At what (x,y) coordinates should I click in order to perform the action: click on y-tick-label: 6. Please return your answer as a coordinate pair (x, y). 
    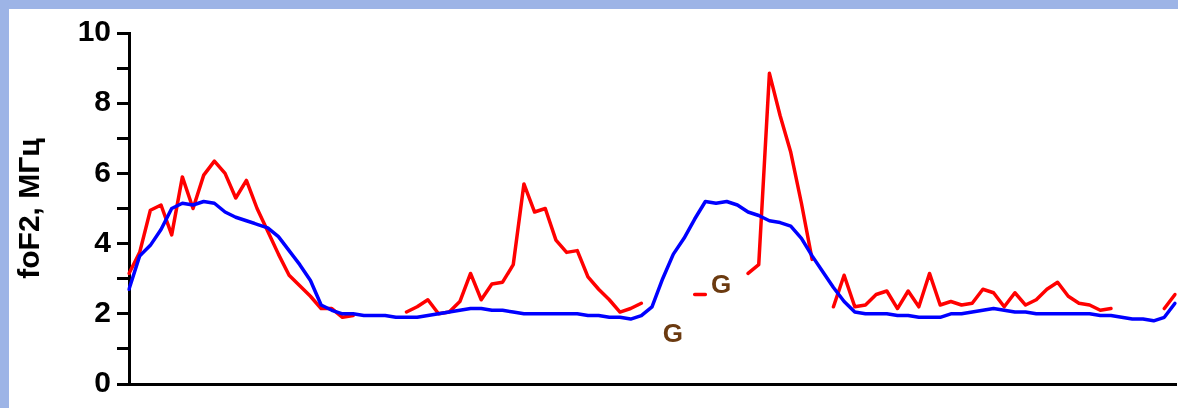
    Looking at the image, I should click on (102, 171).